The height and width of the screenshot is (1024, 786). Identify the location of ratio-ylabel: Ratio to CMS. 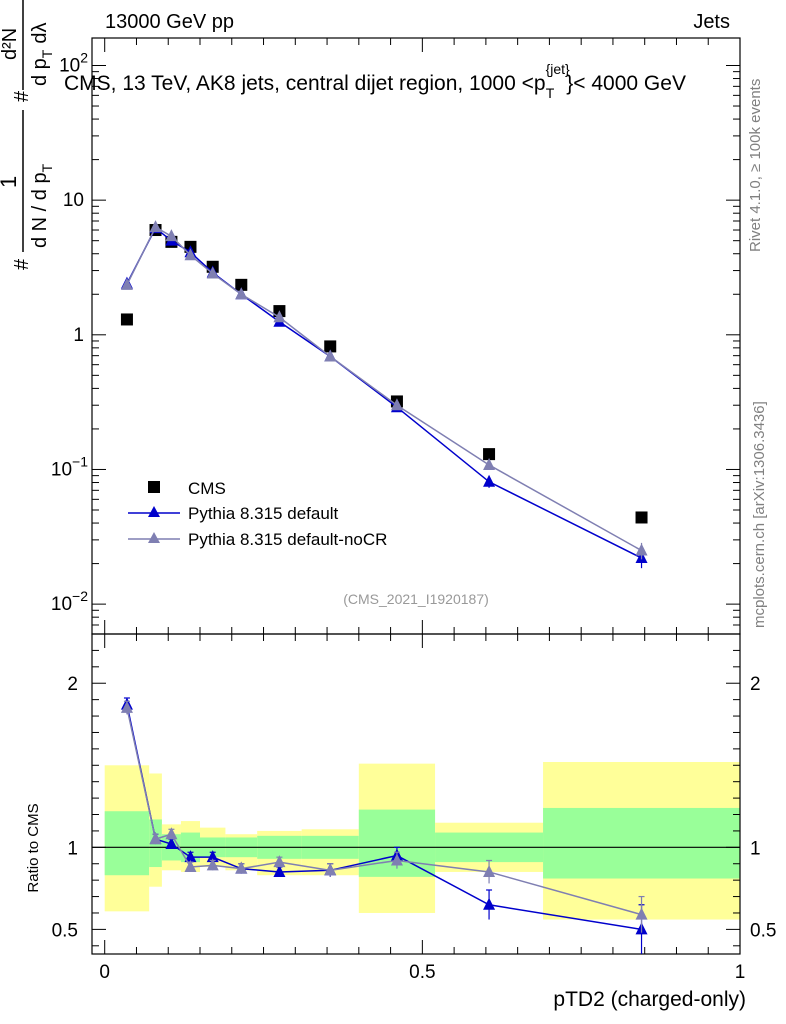
(33, 847).